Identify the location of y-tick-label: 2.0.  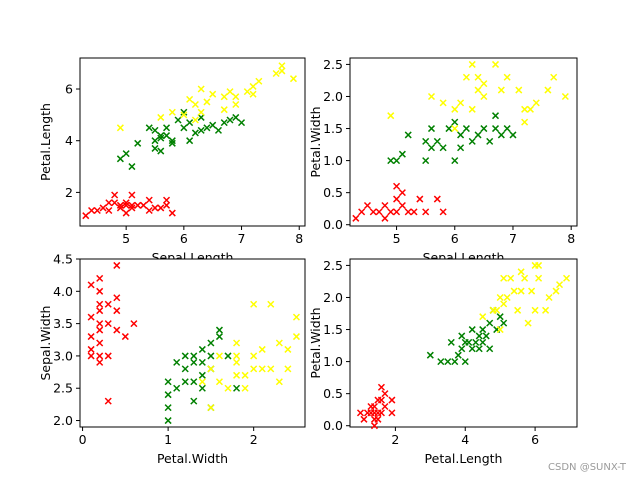
(333, 297).